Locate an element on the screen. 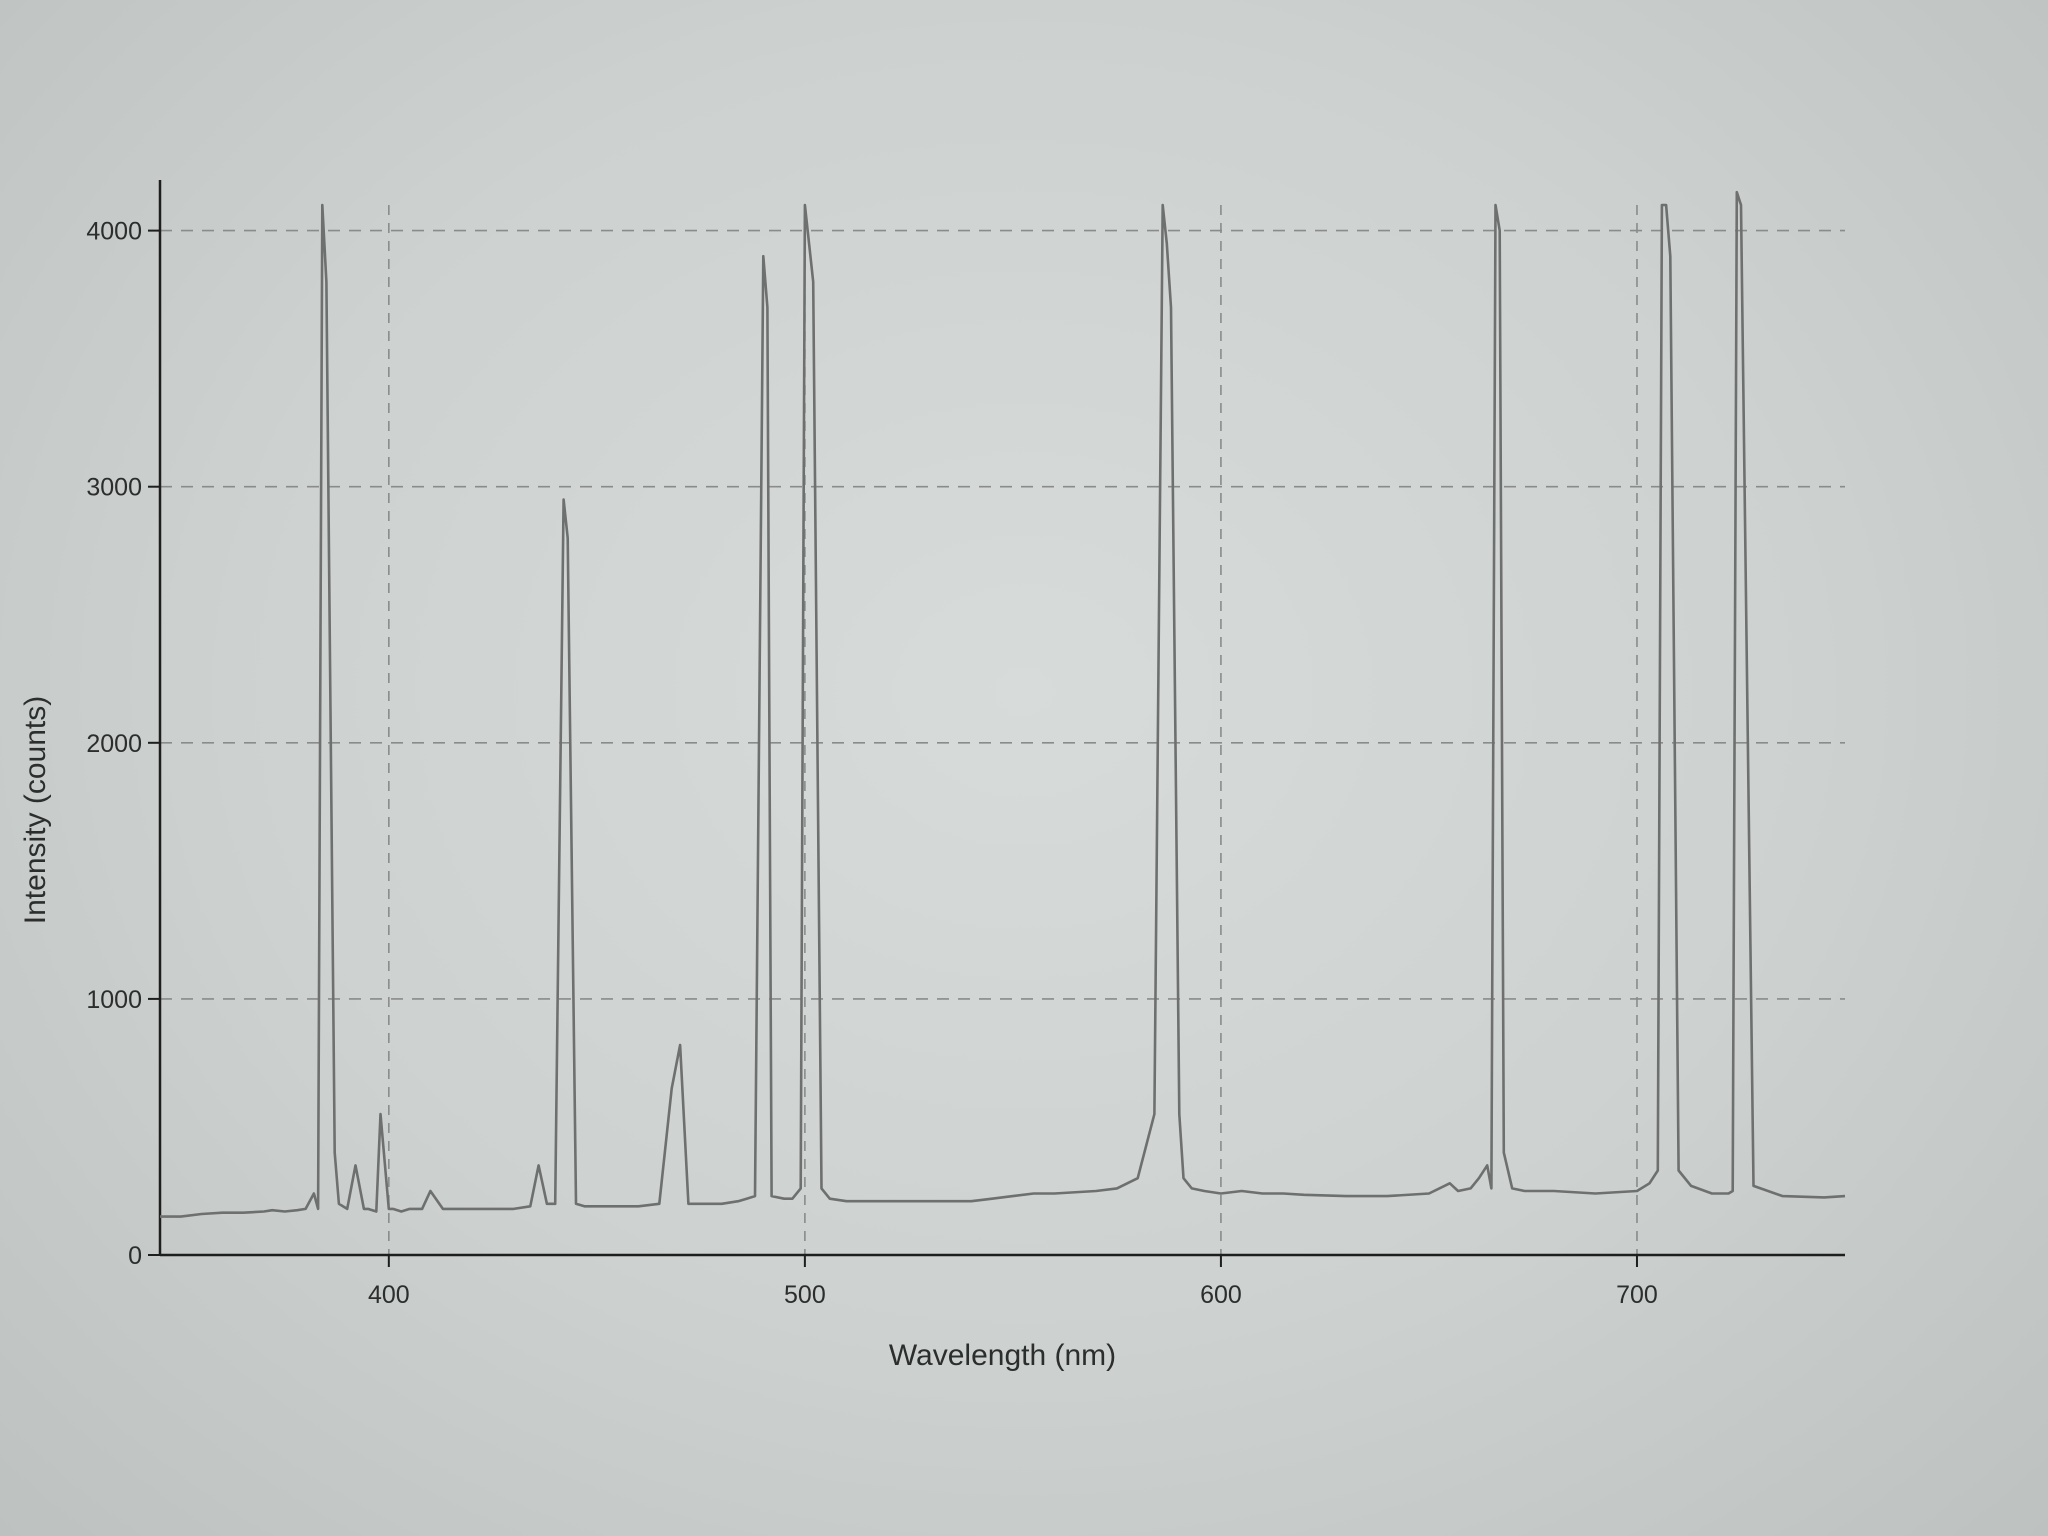 This screenshot has height=1536, width=2048. x-axis-title: Wavelength (nm) is located at coordinates (1002, 1355).